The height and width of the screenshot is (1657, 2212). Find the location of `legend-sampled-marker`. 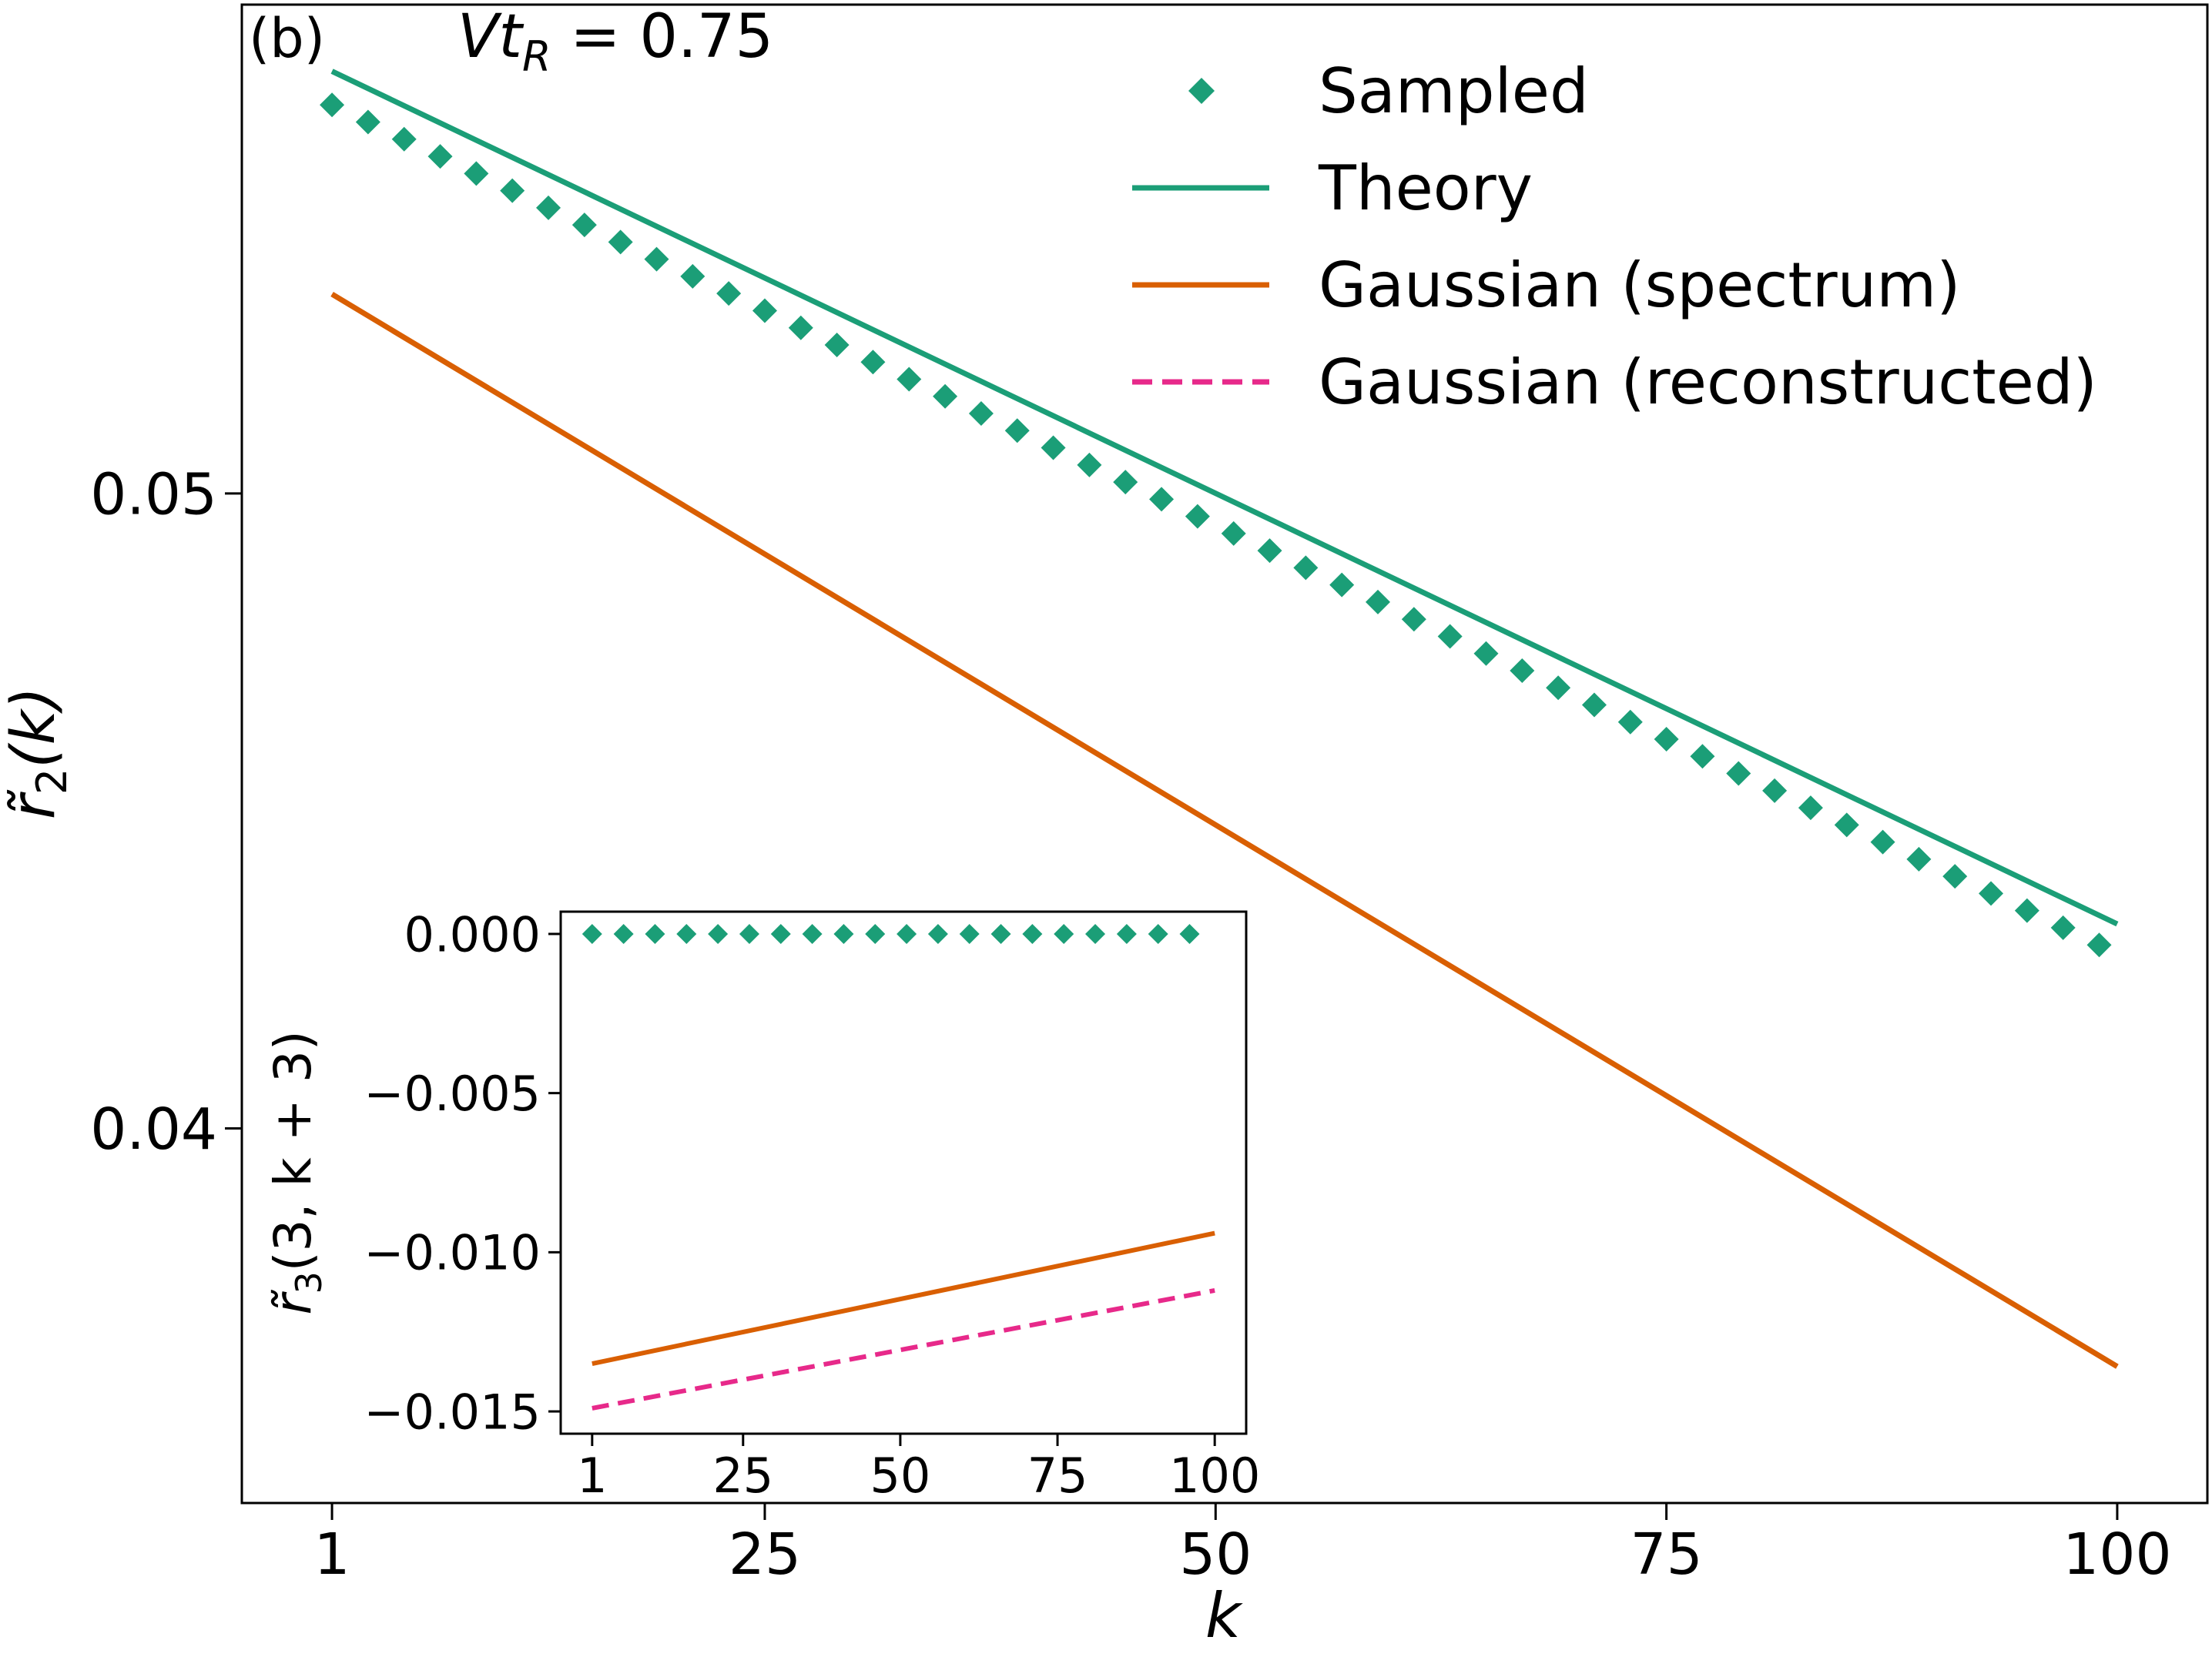

legend-sampled-marker is located at coordinates (1201, 91).